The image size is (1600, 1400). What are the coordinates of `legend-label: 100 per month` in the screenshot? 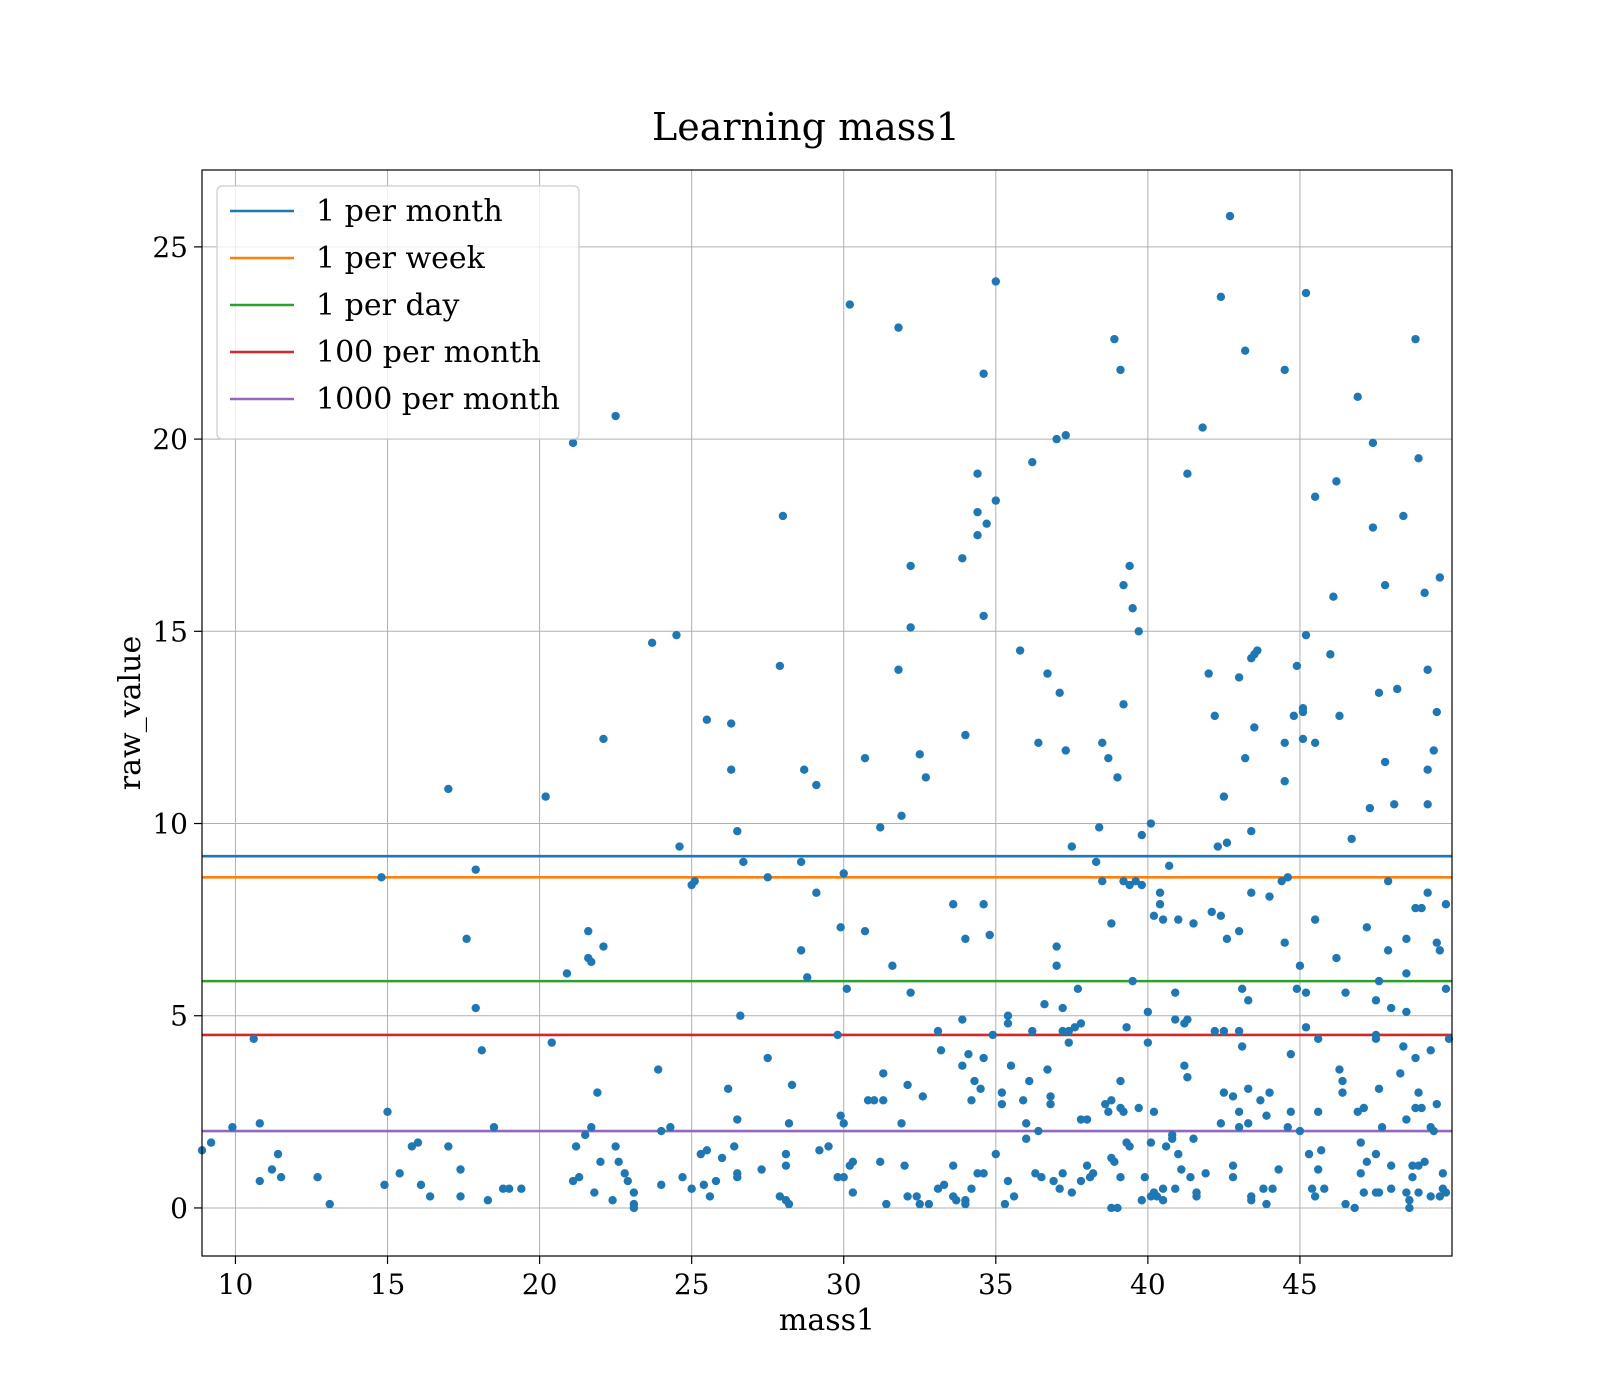 It's located at (428, 352).